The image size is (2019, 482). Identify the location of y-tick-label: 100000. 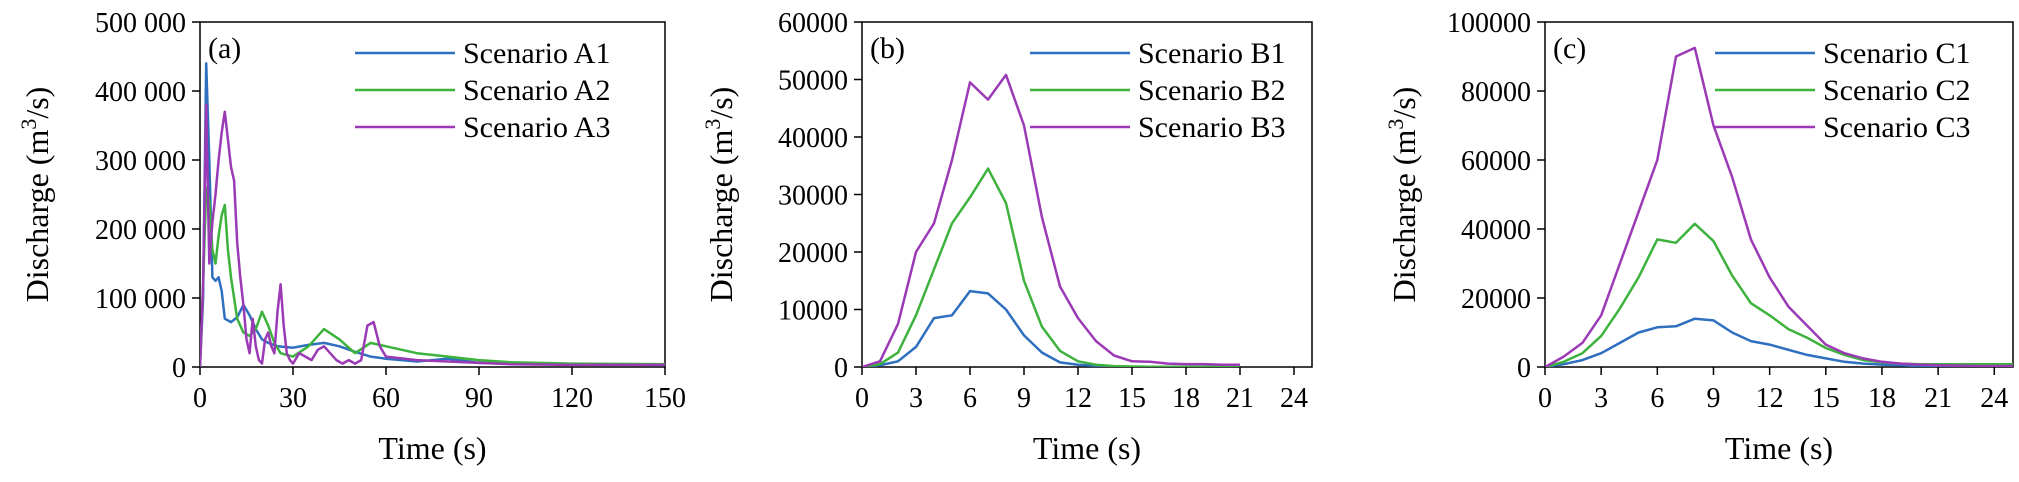
(1489, 23).